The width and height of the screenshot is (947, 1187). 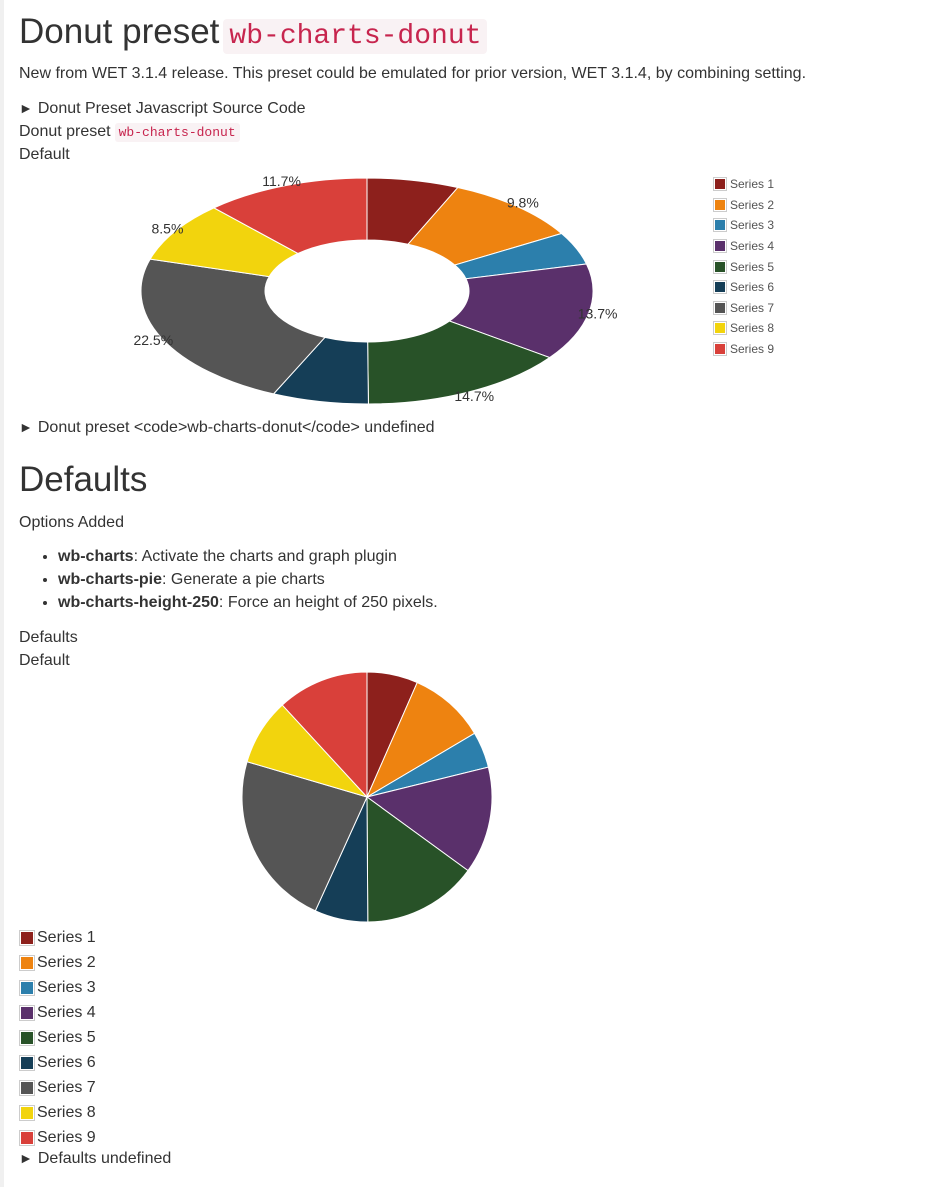 What do you see at coordinates (243, 579) in the screenshot?
I see `option-desc: : Generate a pie charts` at bounding box center [243, 579].